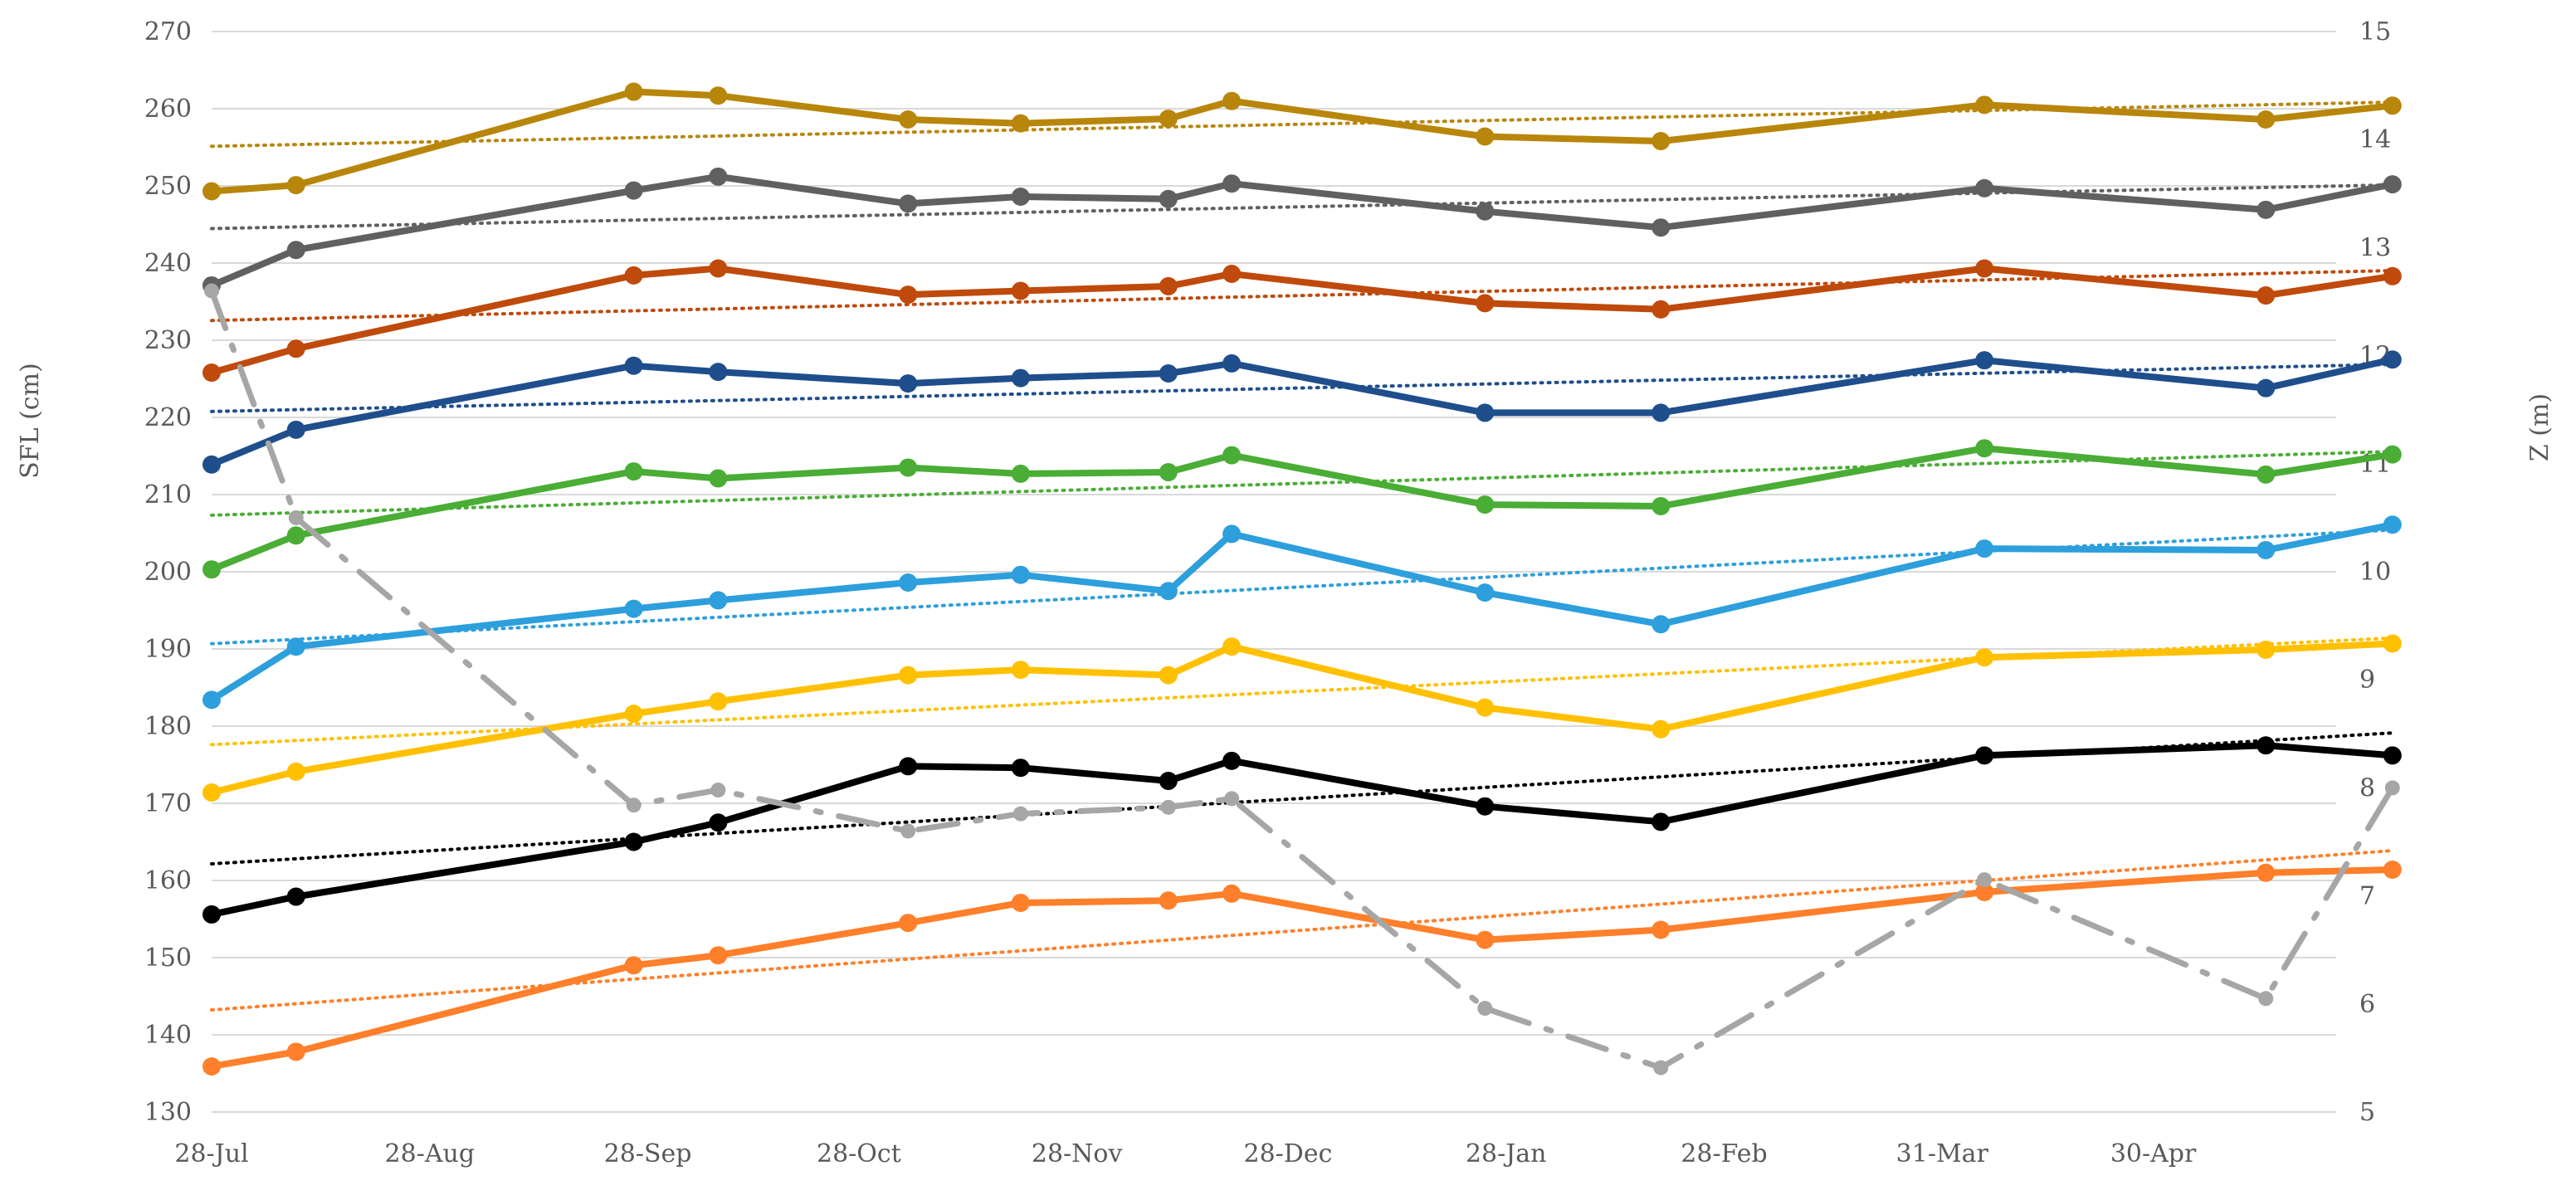  Describe the element at coordinates (168, 186) in the screenshot. I see `y-left-tick-label: 250` at that location.